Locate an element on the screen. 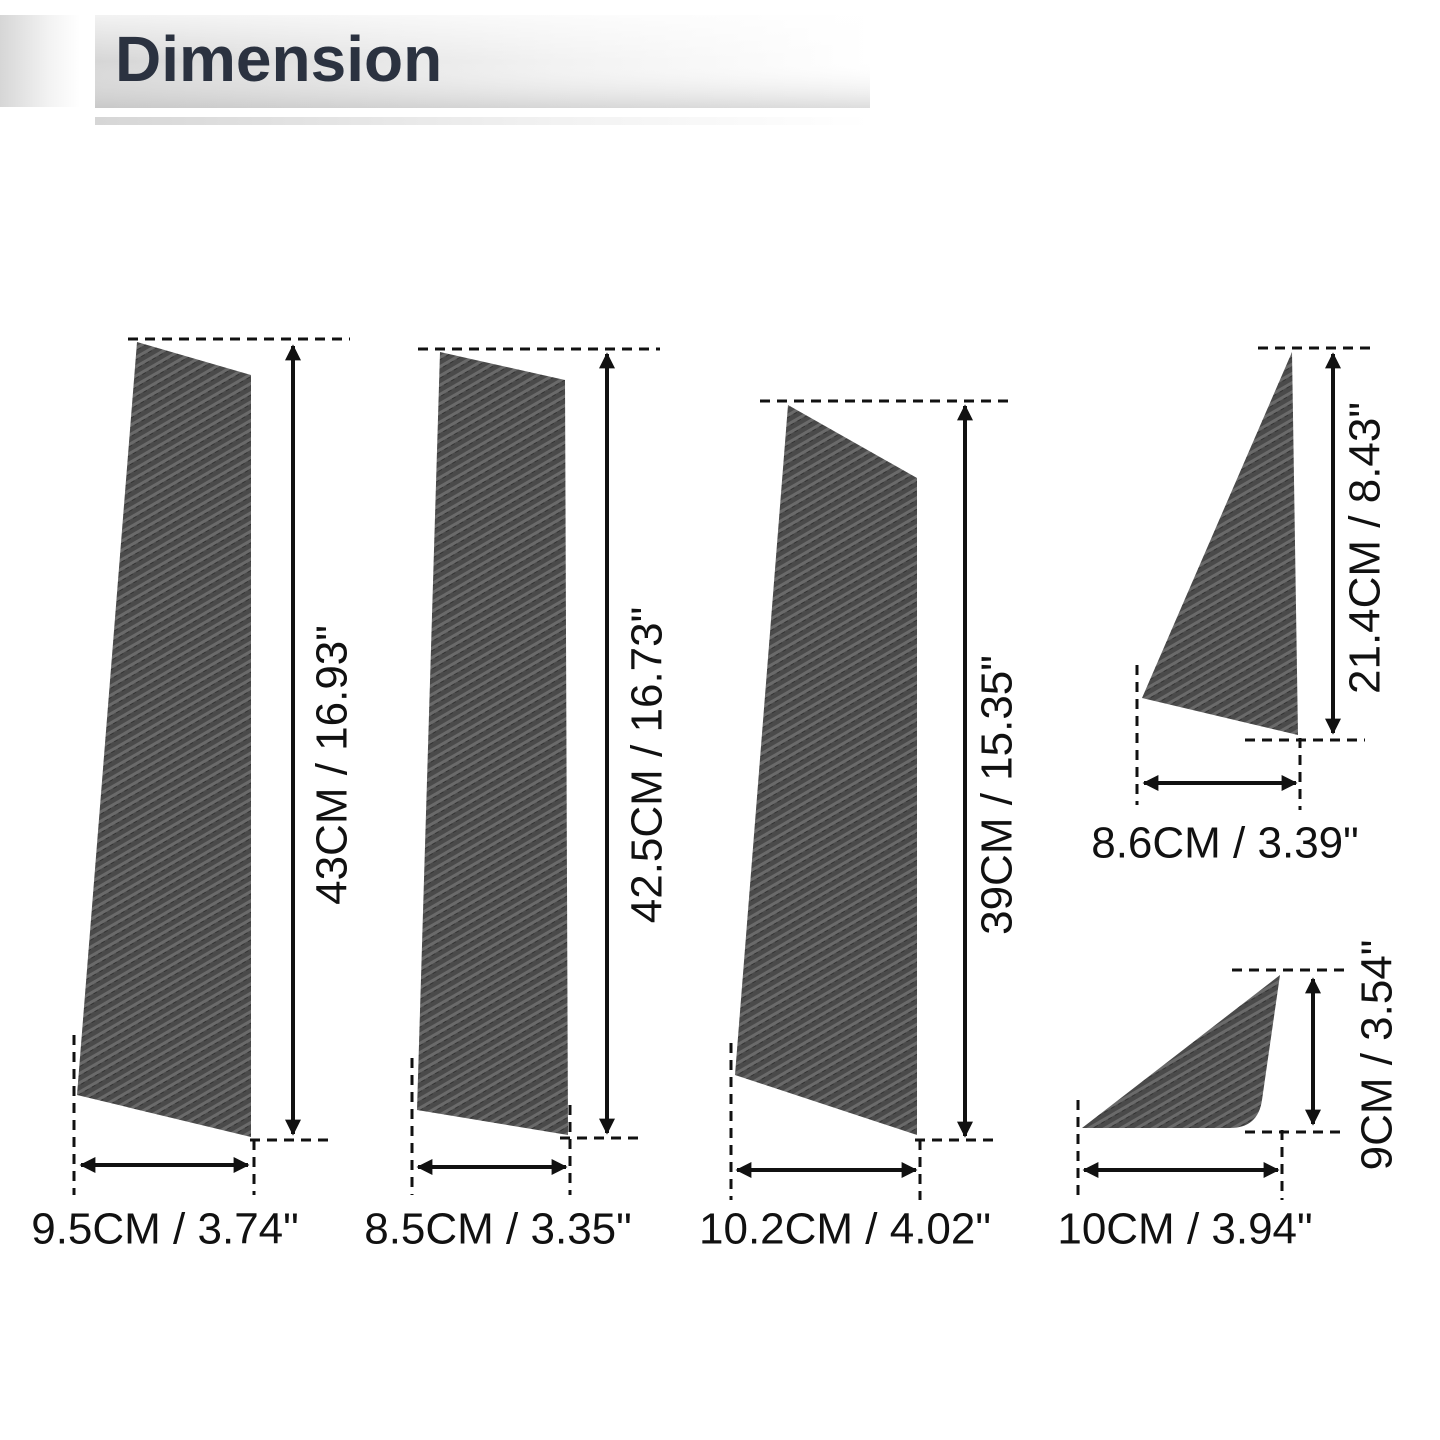  header-underline is located at coordinates (482, 121).